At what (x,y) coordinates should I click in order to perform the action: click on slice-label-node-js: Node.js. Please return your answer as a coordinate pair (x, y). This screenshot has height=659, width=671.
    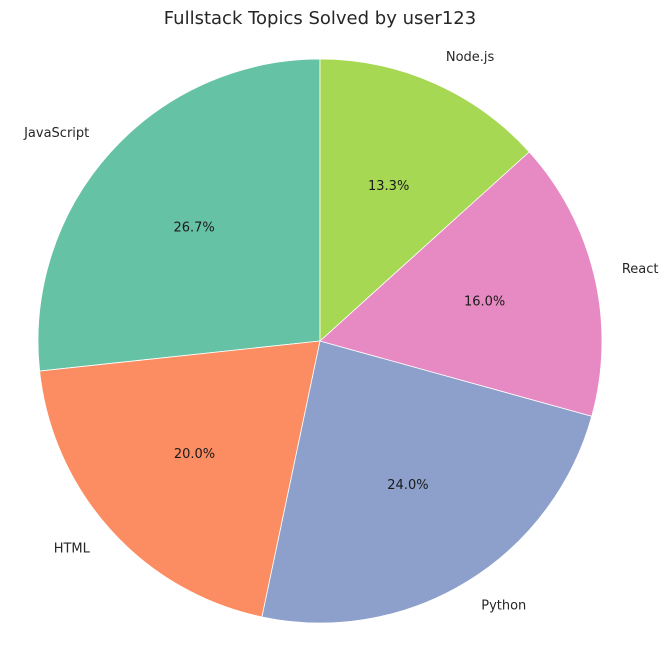
    Looking at the image, I should click on (470, 57).